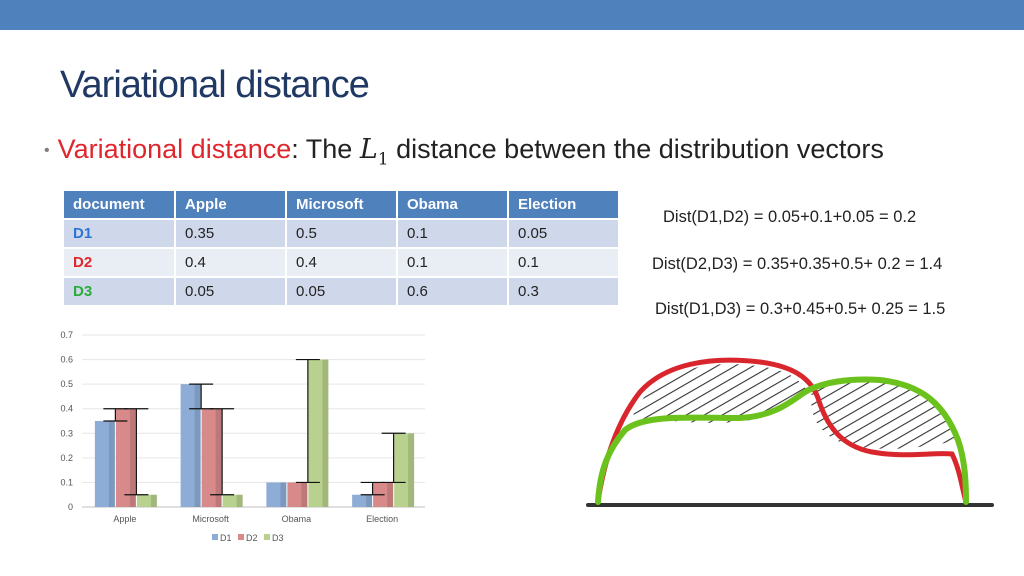  What do you see at coordinates (66, 458) in the screenshot?
I see `y-tick-label: 0.2` at bounding box center [66, 458].